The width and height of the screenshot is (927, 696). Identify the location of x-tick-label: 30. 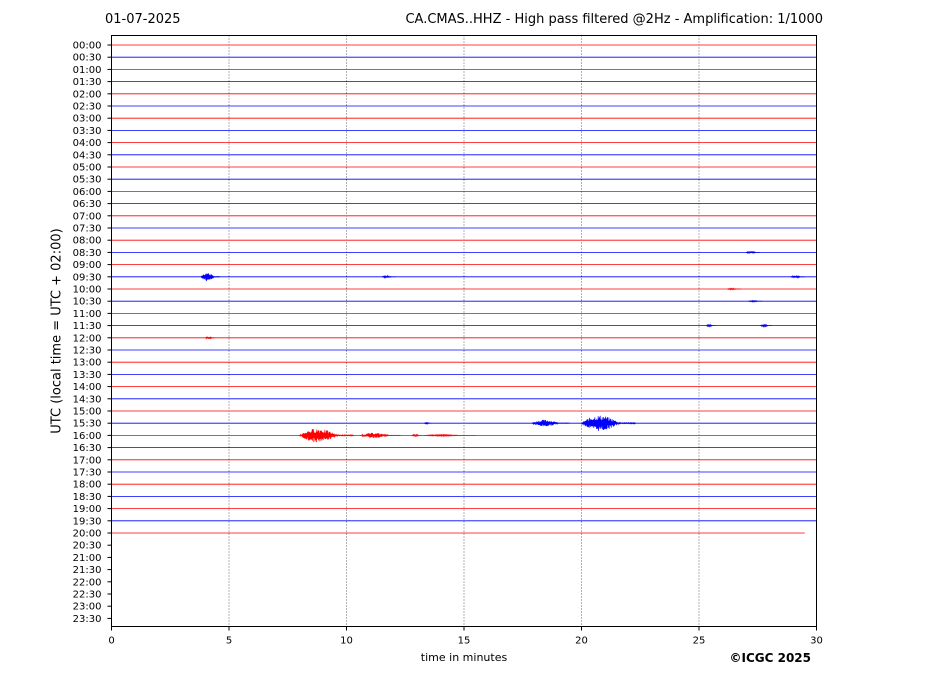
(816, 641).